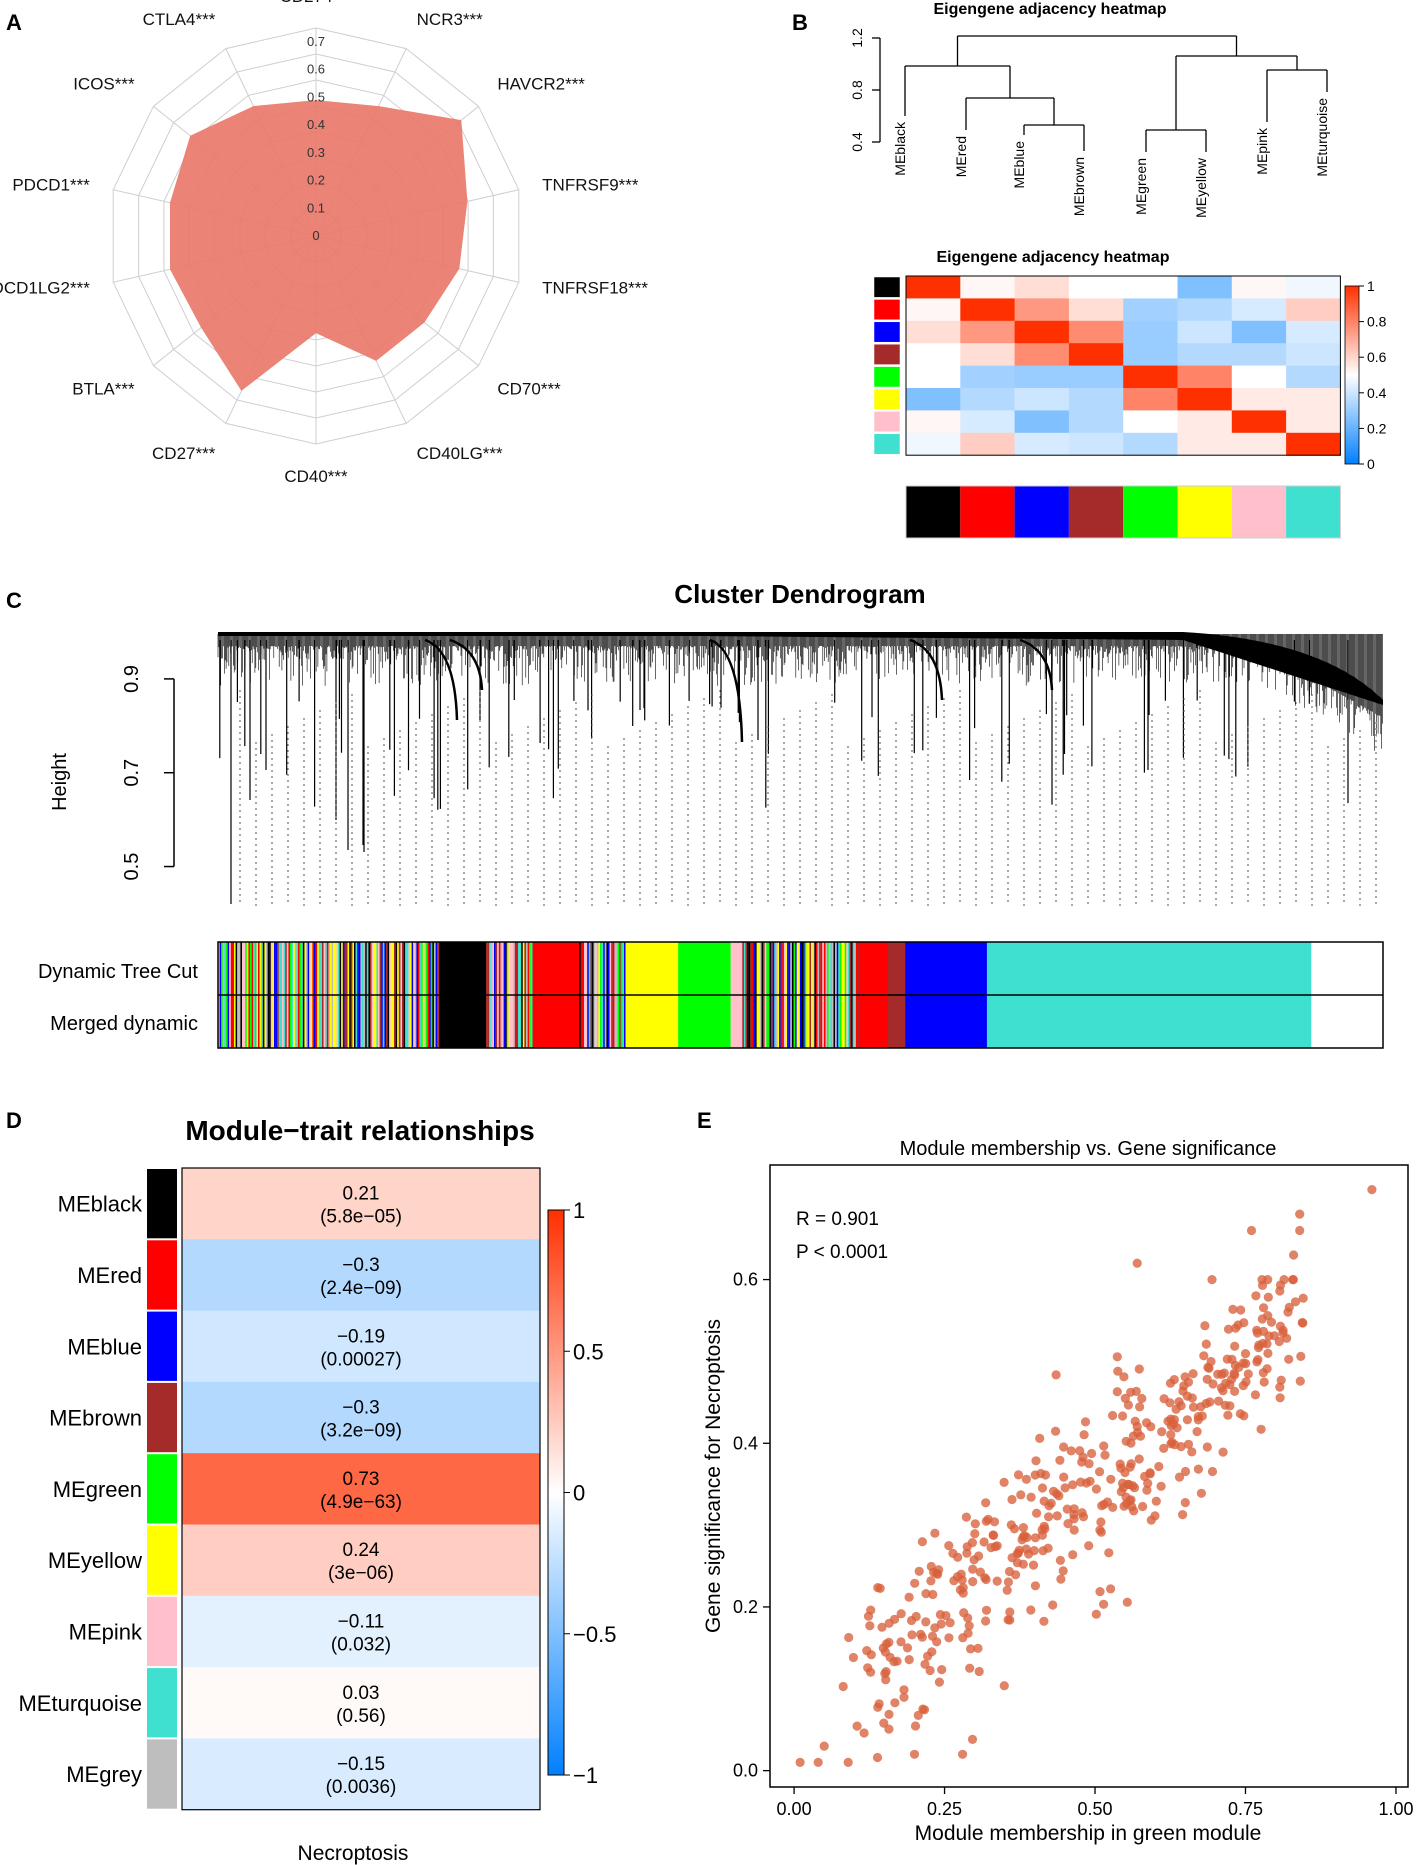 This screenshot has height=1865, width=1417. I want to click on scatter-x-tick-label: 0.25, so click(944, 1809).